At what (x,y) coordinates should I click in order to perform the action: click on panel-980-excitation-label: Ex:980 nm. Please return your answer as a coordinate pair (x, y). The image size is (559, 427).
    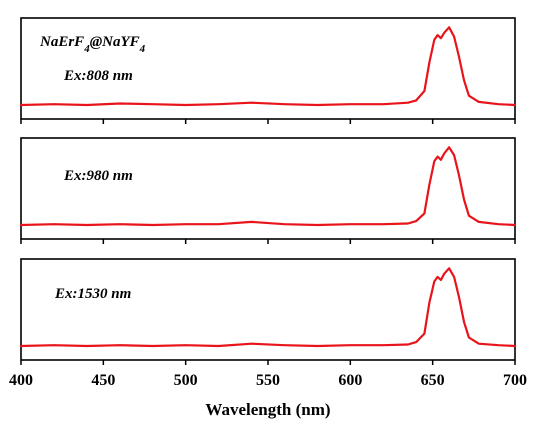
    Looking at the image, I should click on (98, 176).